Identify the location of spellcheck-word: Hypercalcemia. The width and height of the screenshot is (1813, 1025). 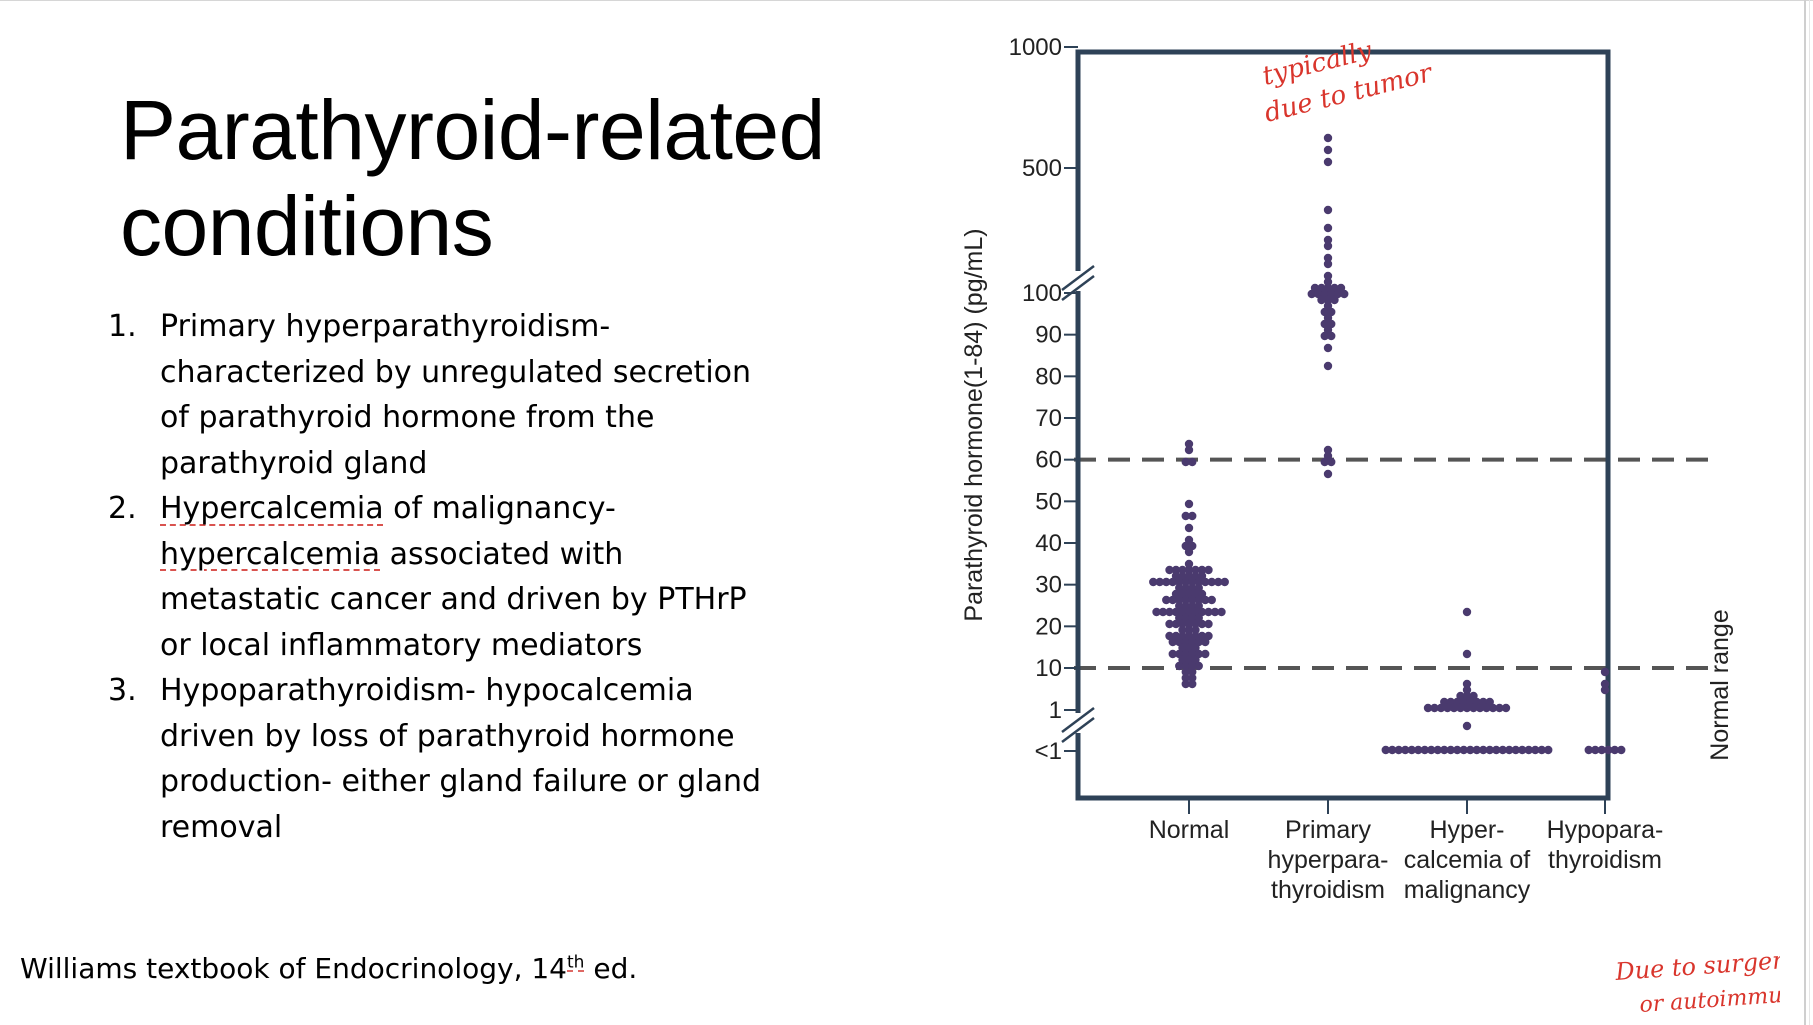
(272, 508).